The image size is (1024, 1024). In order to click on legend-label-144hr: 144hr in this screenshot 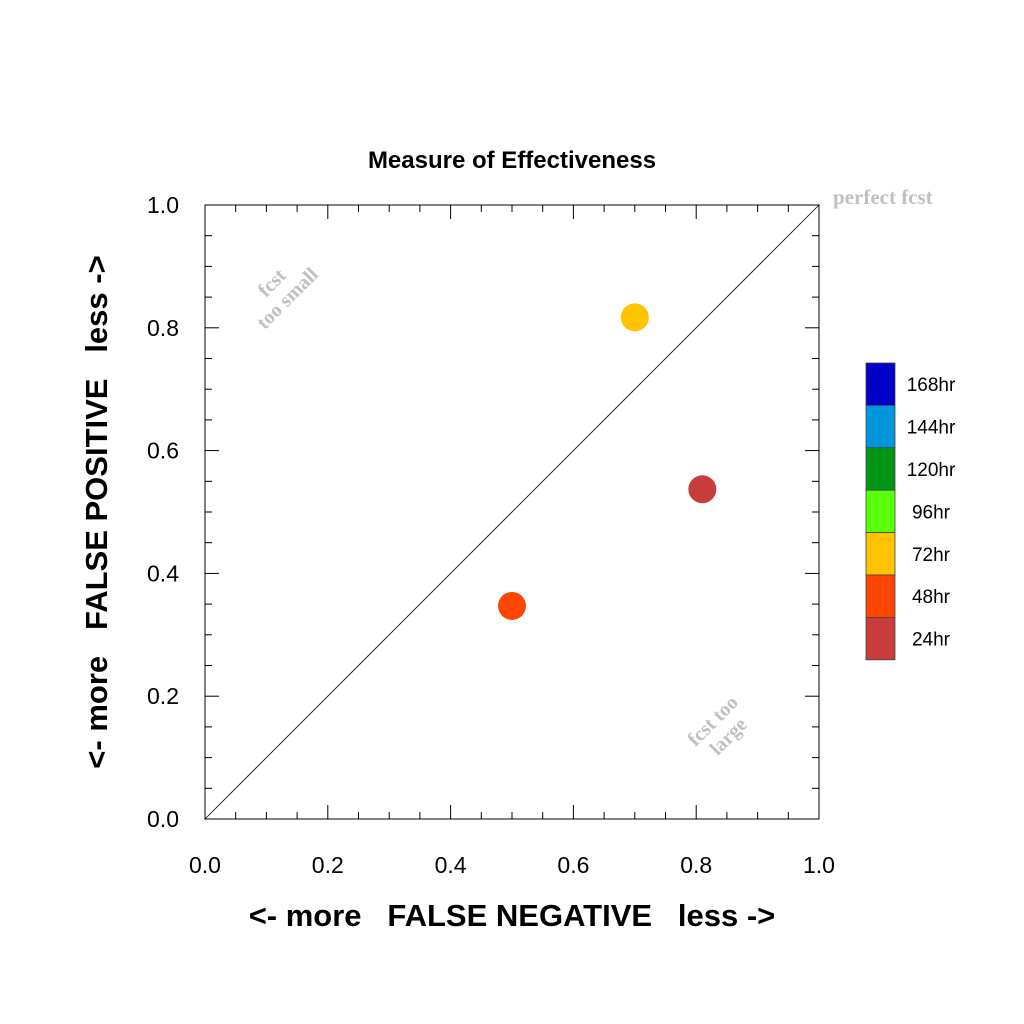, I will do `click(931, 428)`.